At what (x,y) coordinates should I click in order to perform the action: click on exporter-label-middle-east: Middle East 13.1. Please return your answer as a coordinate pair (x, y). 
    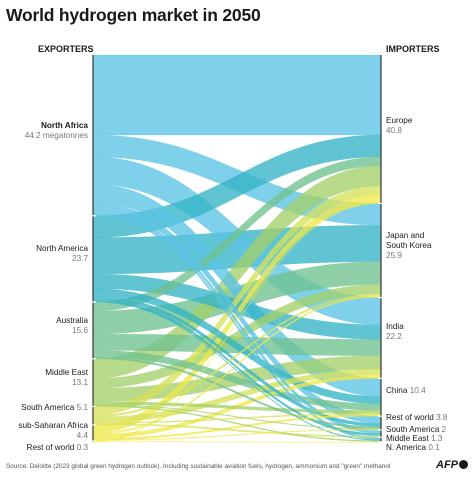
    Looking at the image, I should click on (66, 378).